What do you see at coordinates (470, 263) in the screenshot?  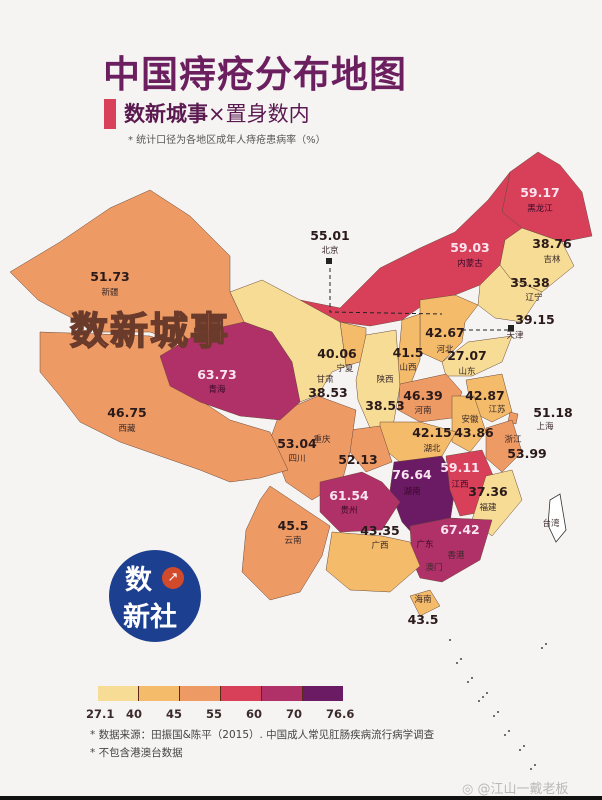 I see `province-name: 内蒙古` at bounding box center [470, 263].